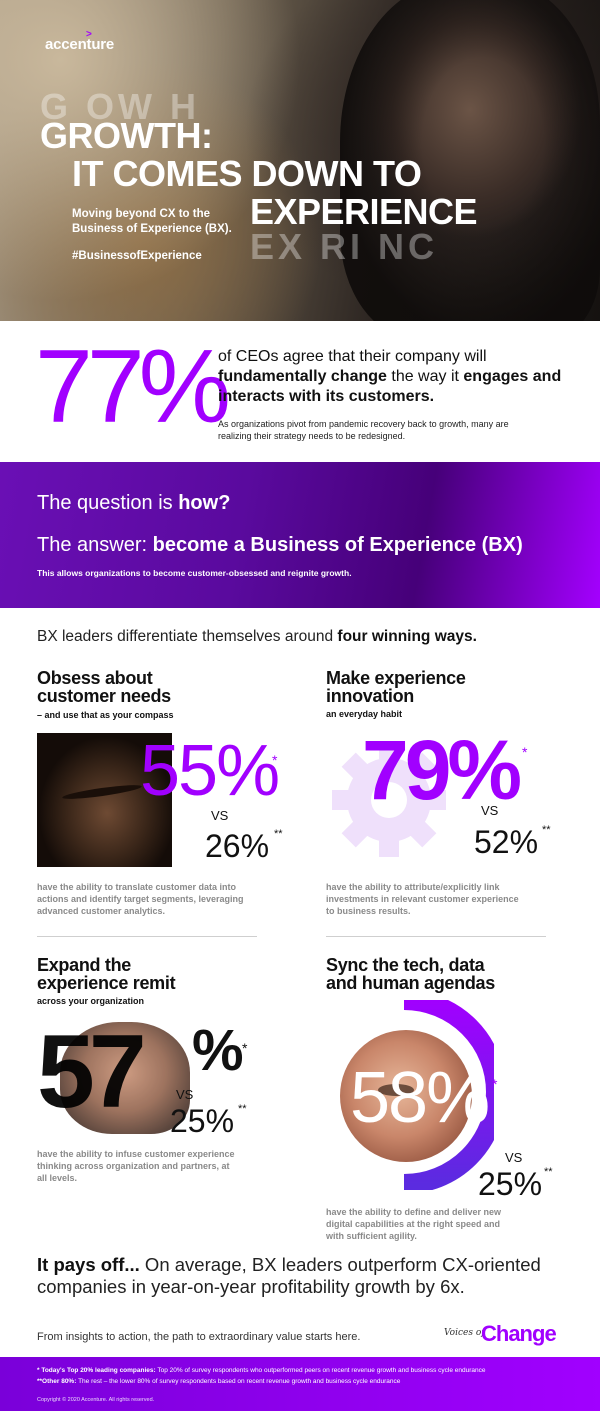 Image resolution: width=600 pixels, height=1411 pixels. I want to click on logo-chevron-icon: >, so click(89, 34).